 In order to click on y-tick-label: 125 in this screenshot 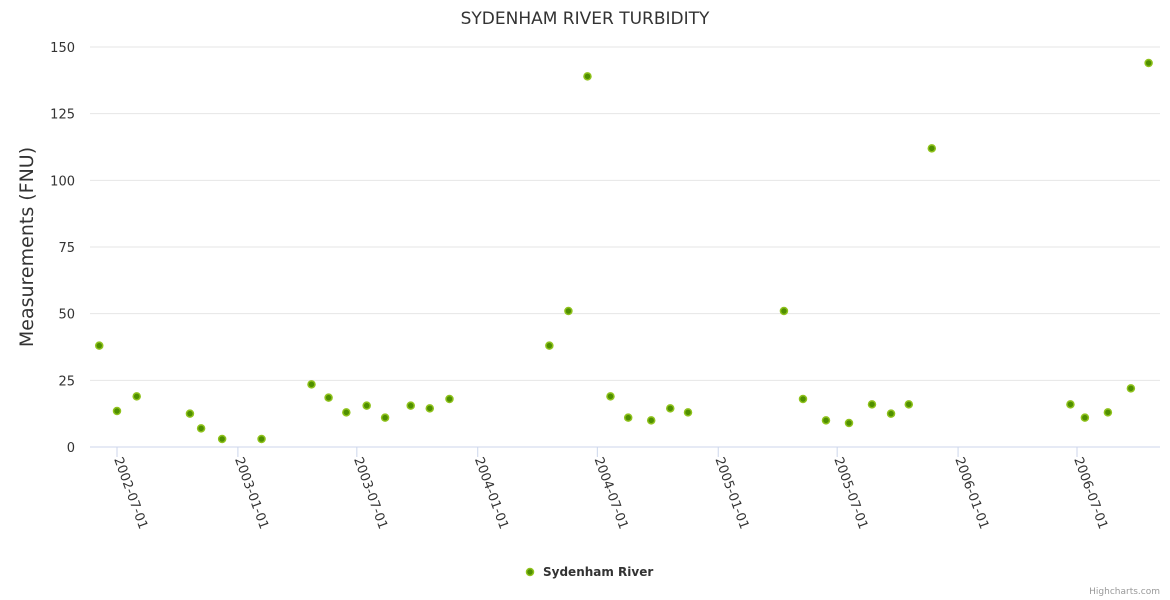, I will do `click(62, 115)`.